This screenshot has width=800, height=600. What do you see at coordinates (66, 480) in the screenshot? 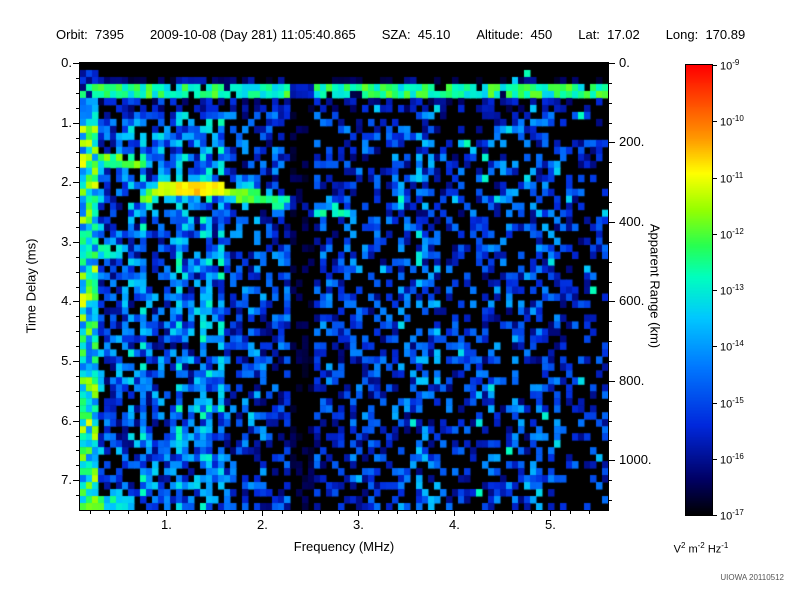
I see `y-axis-tick-label: 7.` at bounding box center [66, 480].